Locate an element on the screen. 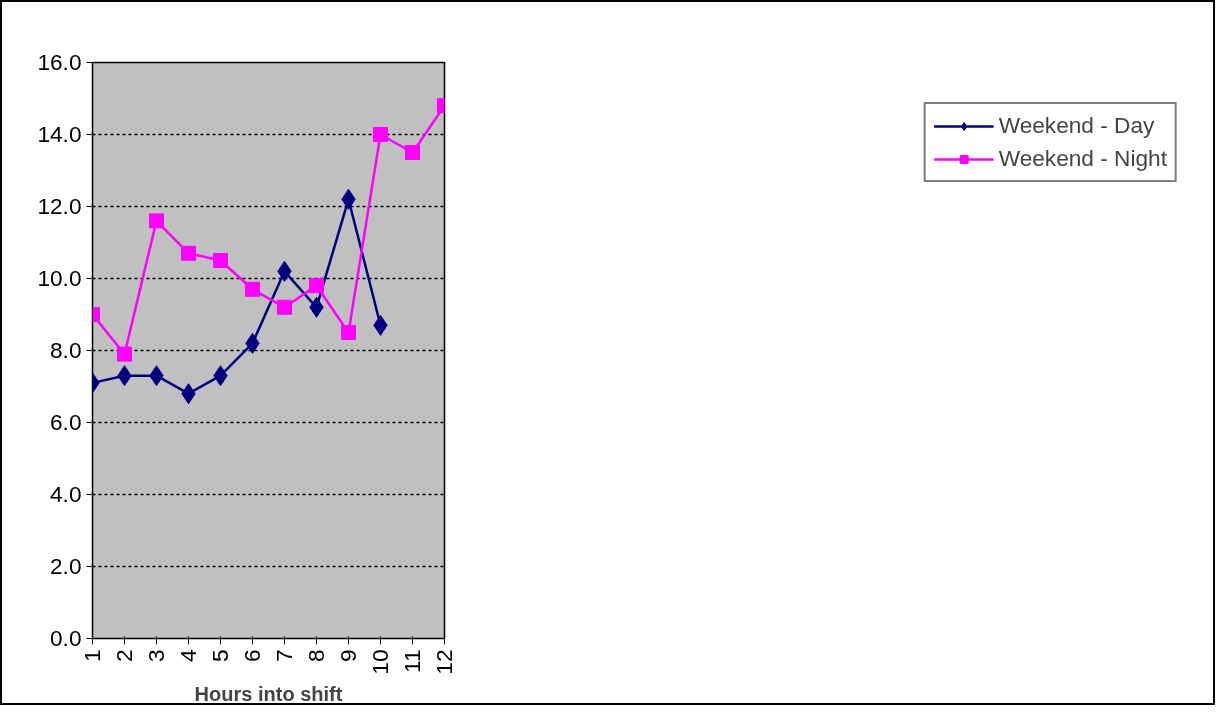 The width and height of the screenshot is (1223, 715). y-tick-label: 0.0 is located at coordinates (66, 638).